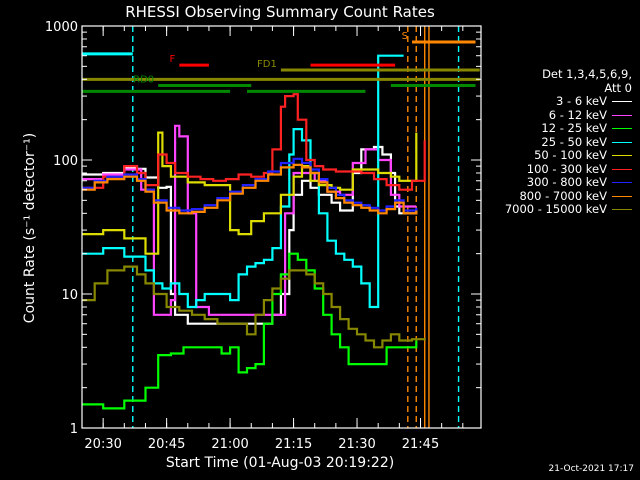 The height and width of the screenshot is (480, 640). I want to click on legend-item: 7000 - 15000 keV, so click(555, 209).